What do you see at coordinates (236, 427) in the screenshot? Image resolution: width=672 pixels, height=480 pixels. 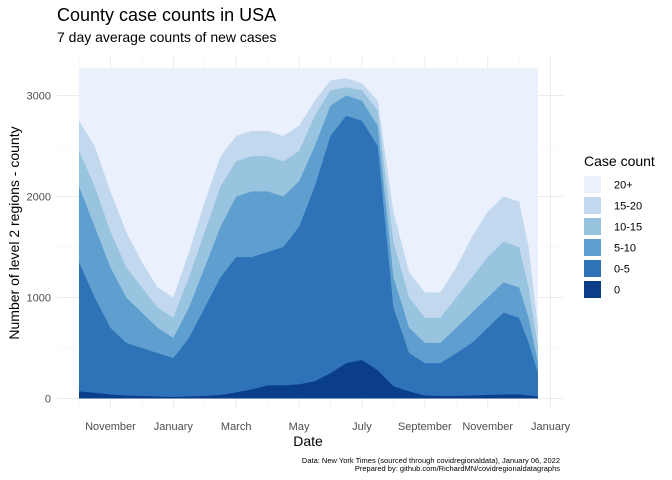 I see `x-tick-label: March` at bounding box center [236, 427].